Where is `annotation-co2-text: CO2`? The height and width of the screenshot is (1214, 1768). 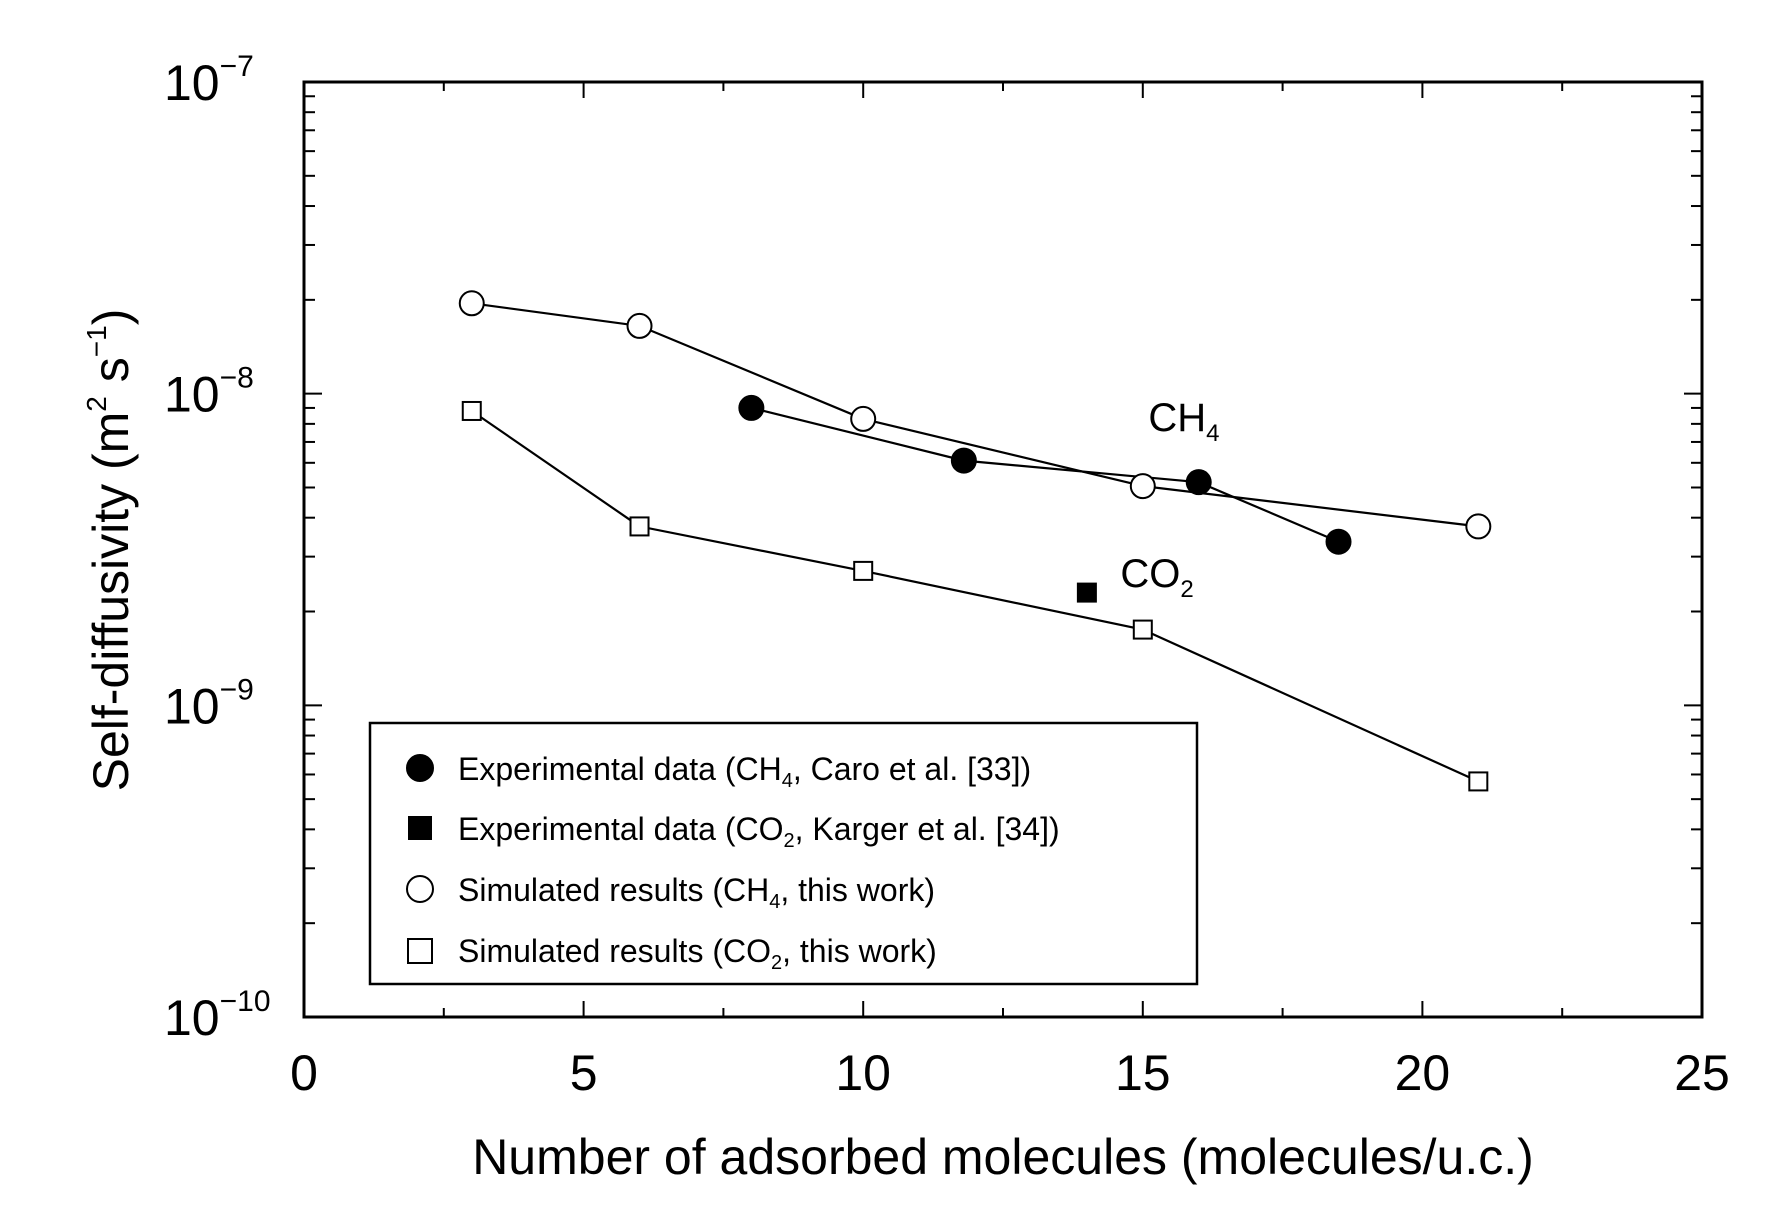 annotation-co2-text: CO2 is located at coordinates (1156, 577).